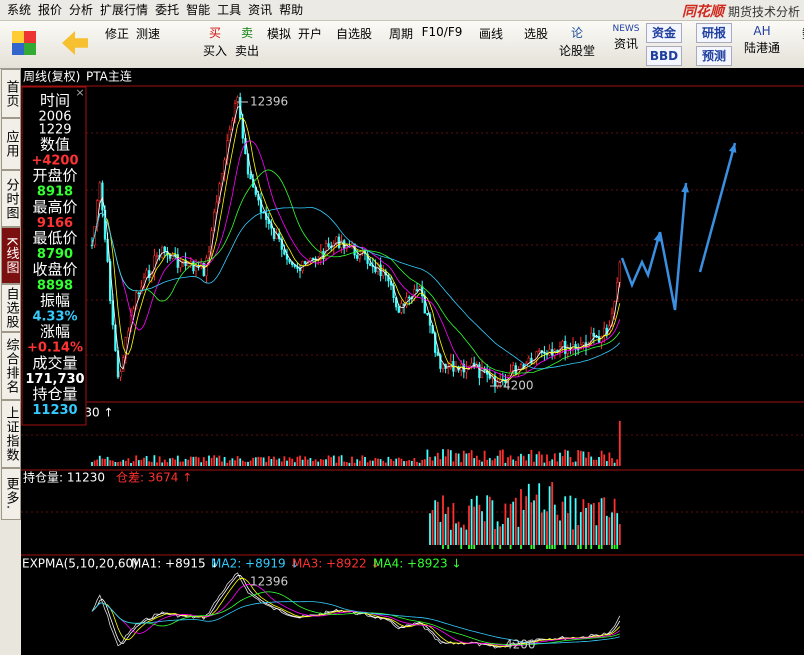 The height and width of the screenshot is (655, 804). I want to click on toolbar-button: 开户, so click(310, 33).